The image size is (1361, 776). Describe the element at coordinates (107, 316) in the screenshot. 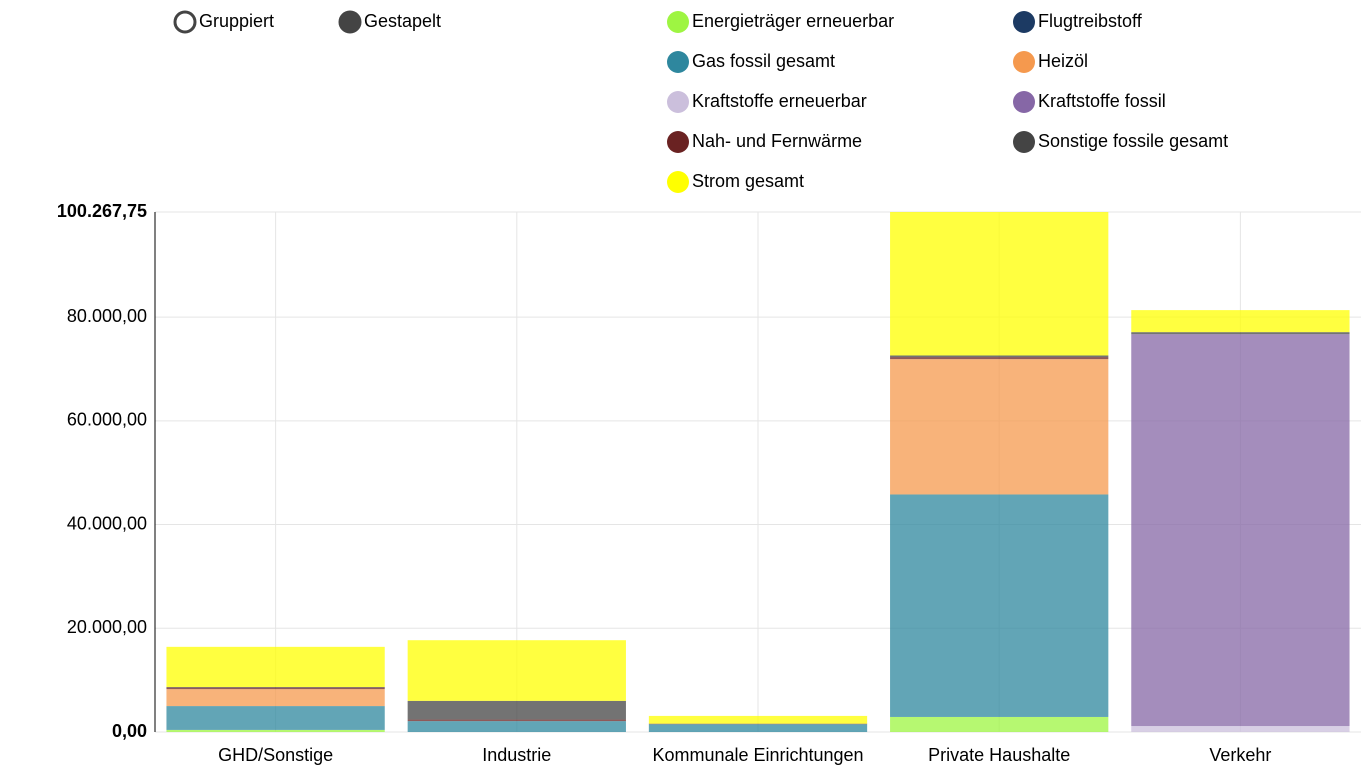

I see `y-tick-label: 80.000,00` at that location.